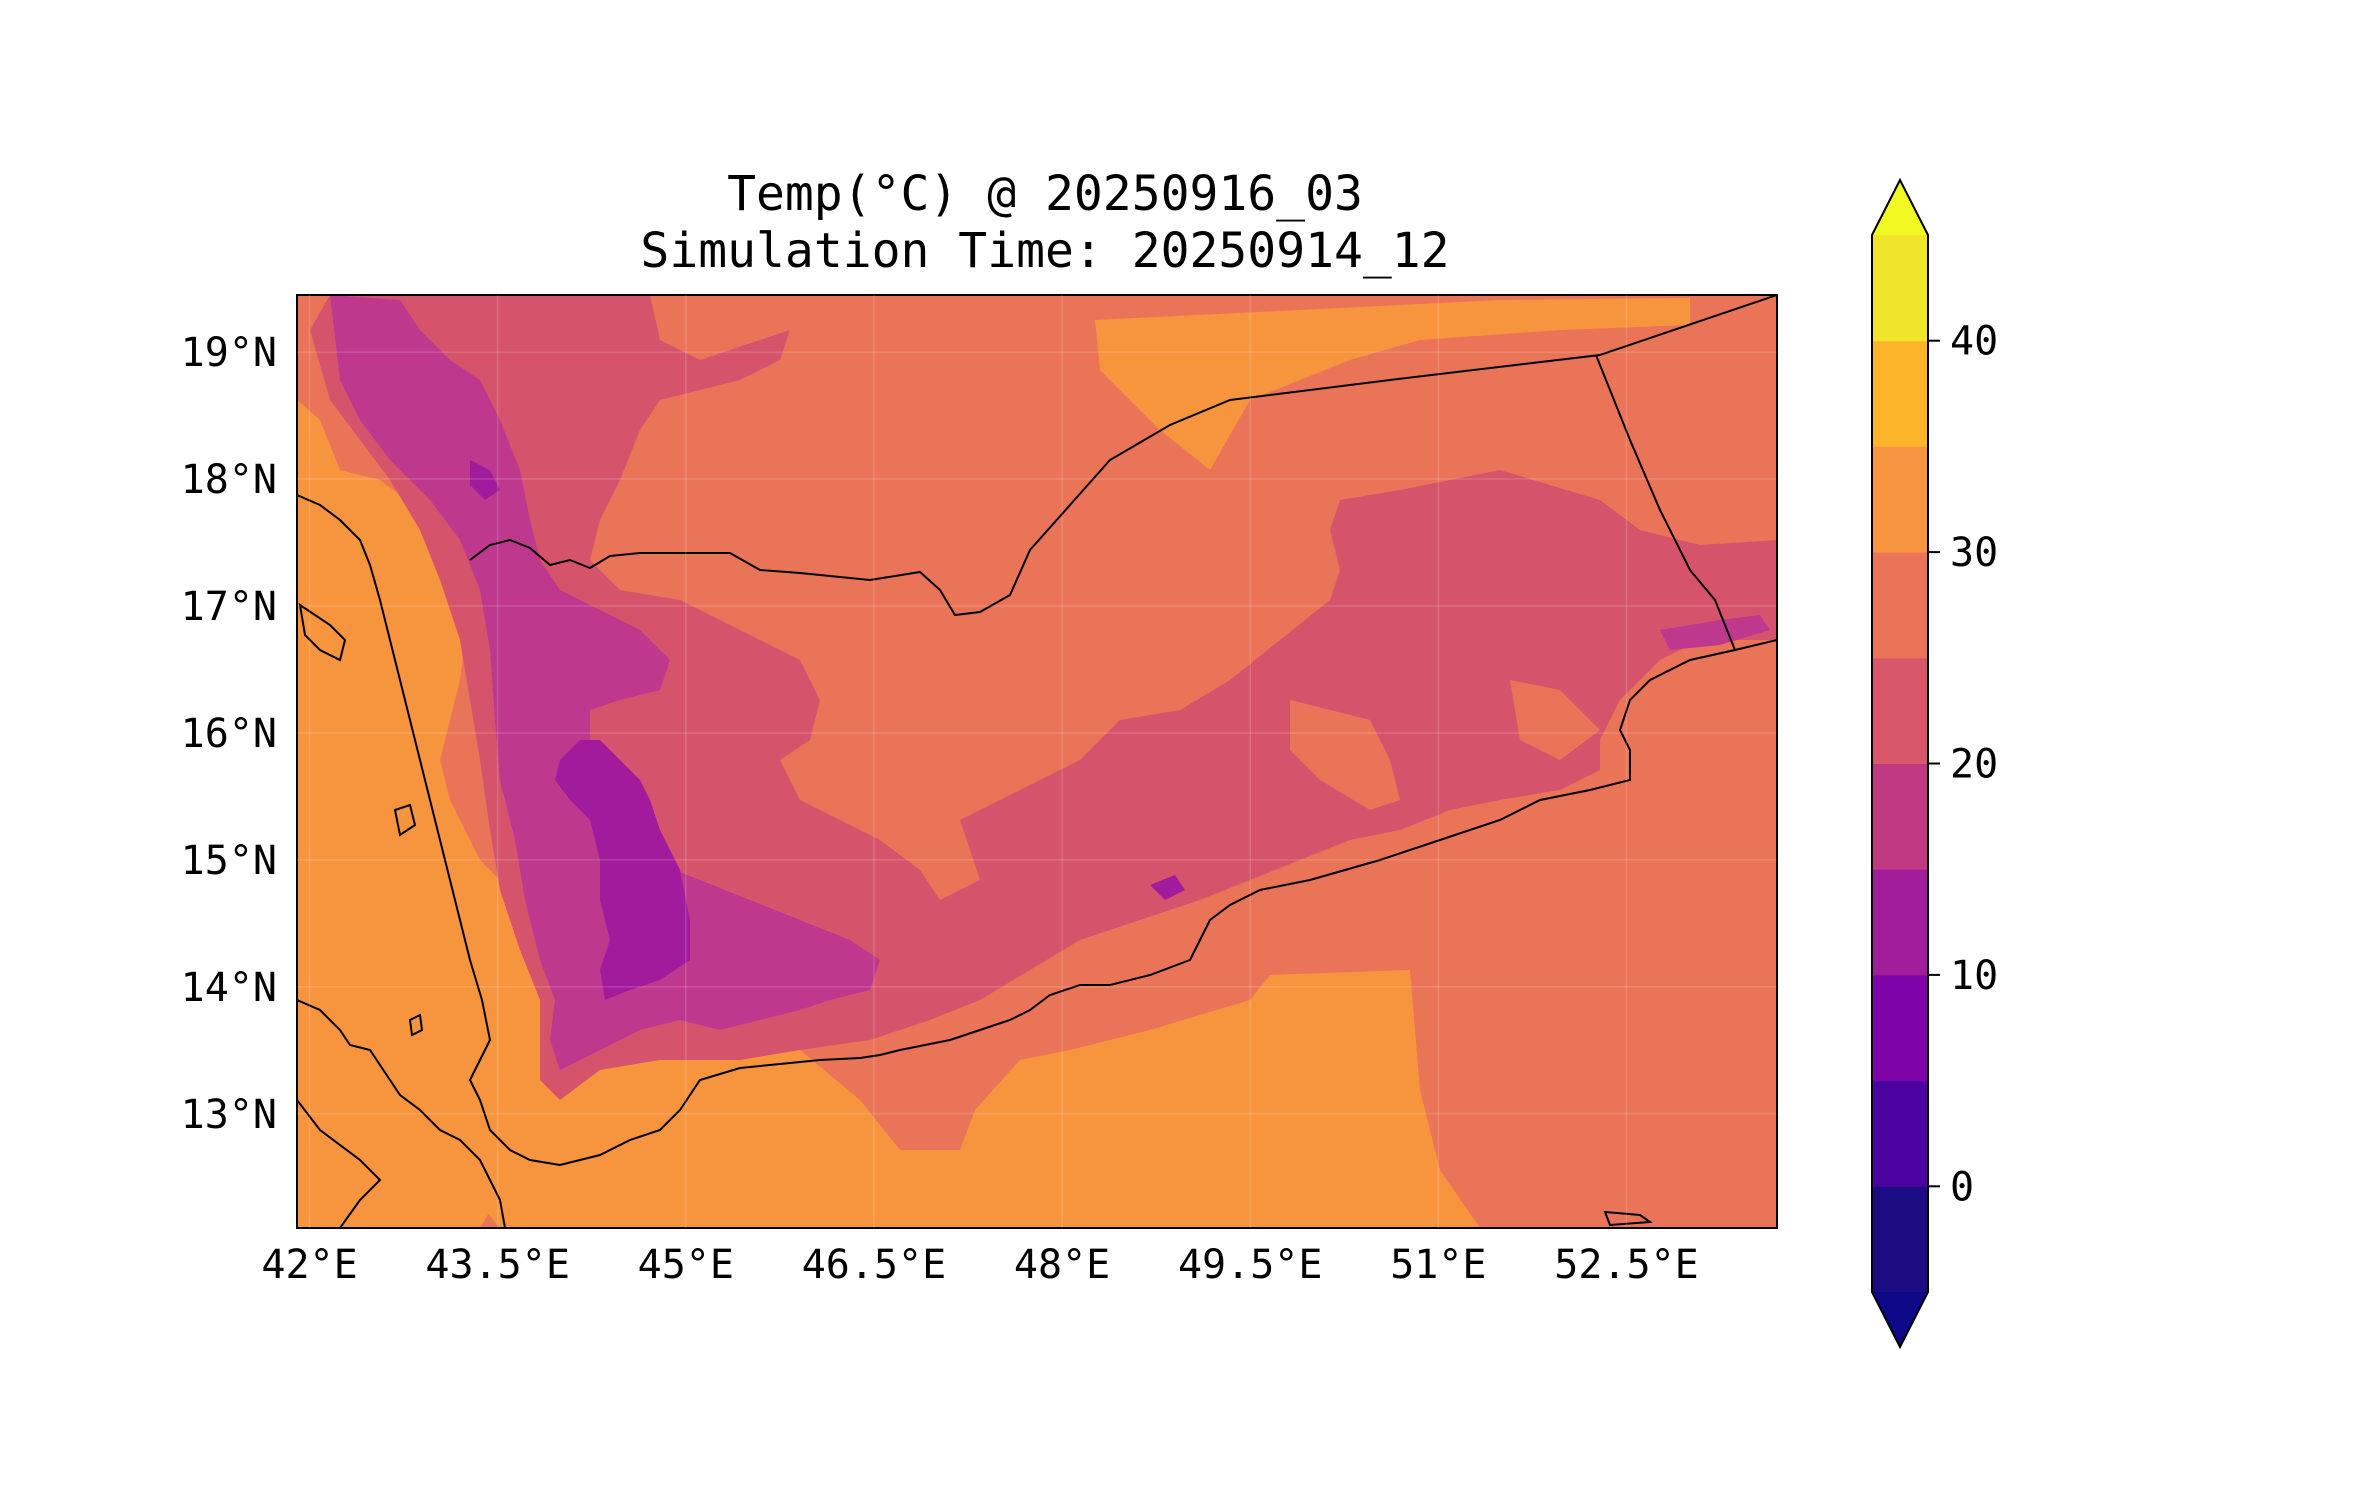  What do you see at coordinates (1628, 1218) in the screenshot?
I see `socotra-coast` at bounding box center [1628, 1218].